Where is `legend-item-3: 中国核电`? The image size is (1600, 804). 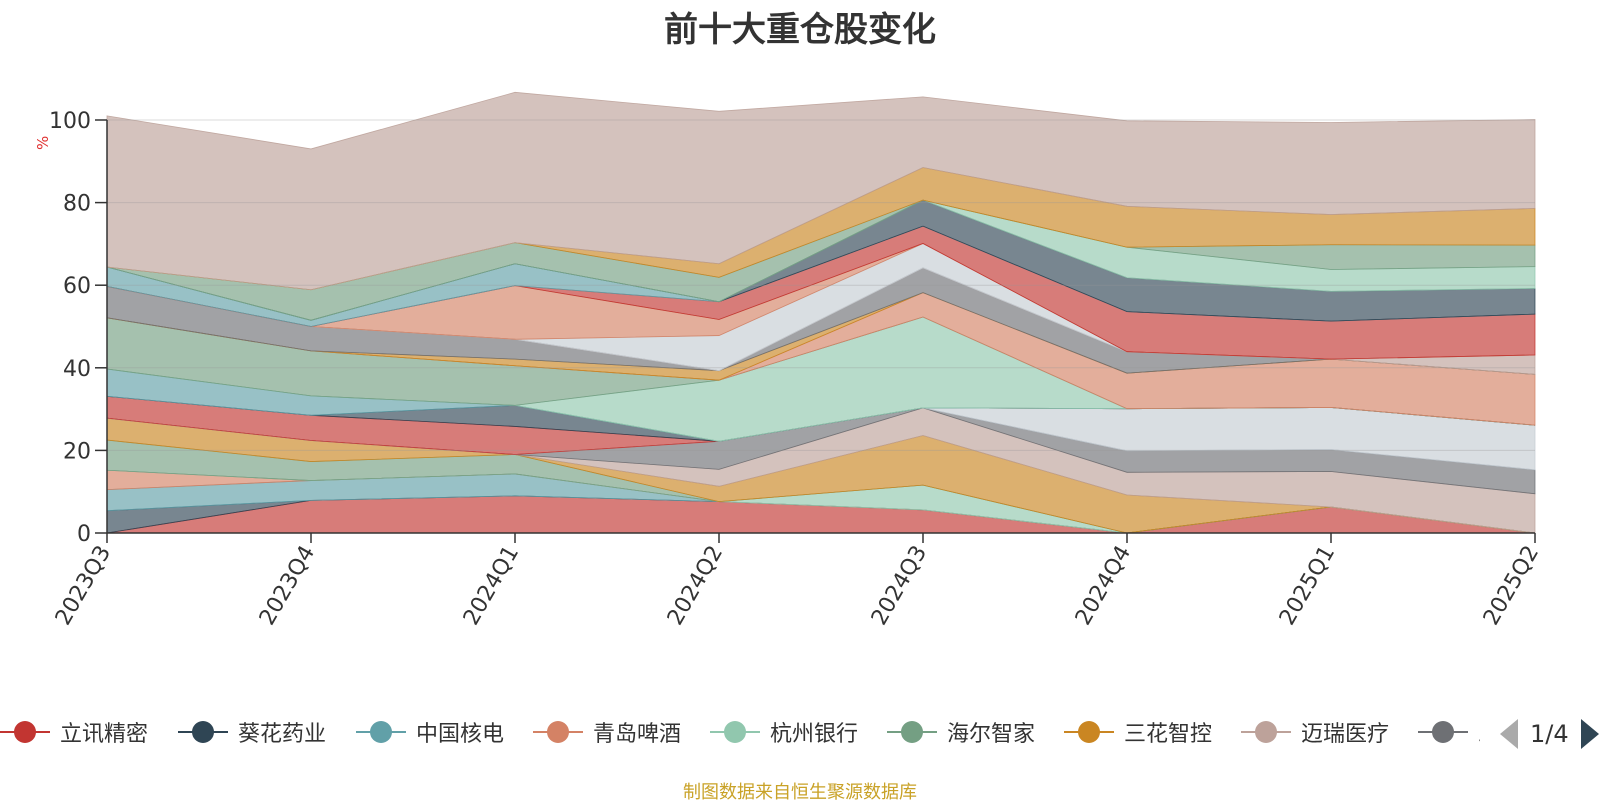 legend-item-3: 中国核电 is located at coordinates (430, 732).